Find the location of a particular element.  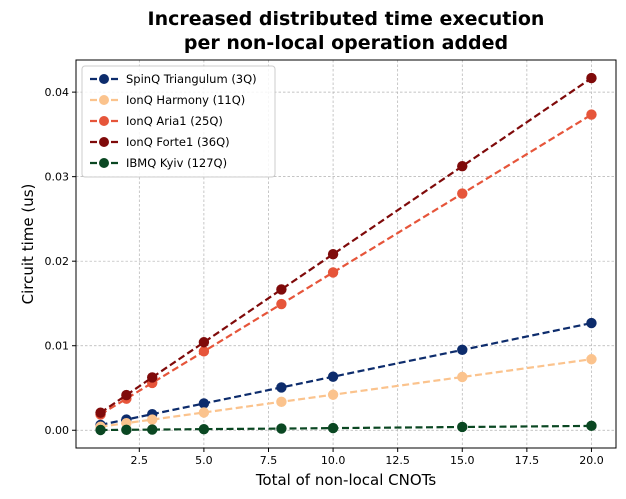

legend-box is located at coordinates (178, 121).